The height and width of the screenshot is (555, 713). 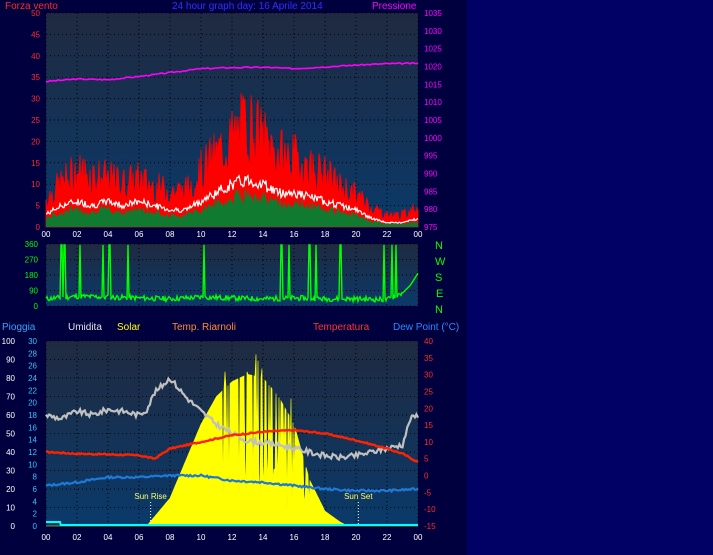 What do you see at coordinates (358, 496) in the screenshot?
I see `sunset-label: Sun Set` at bounding box center [358, 496].